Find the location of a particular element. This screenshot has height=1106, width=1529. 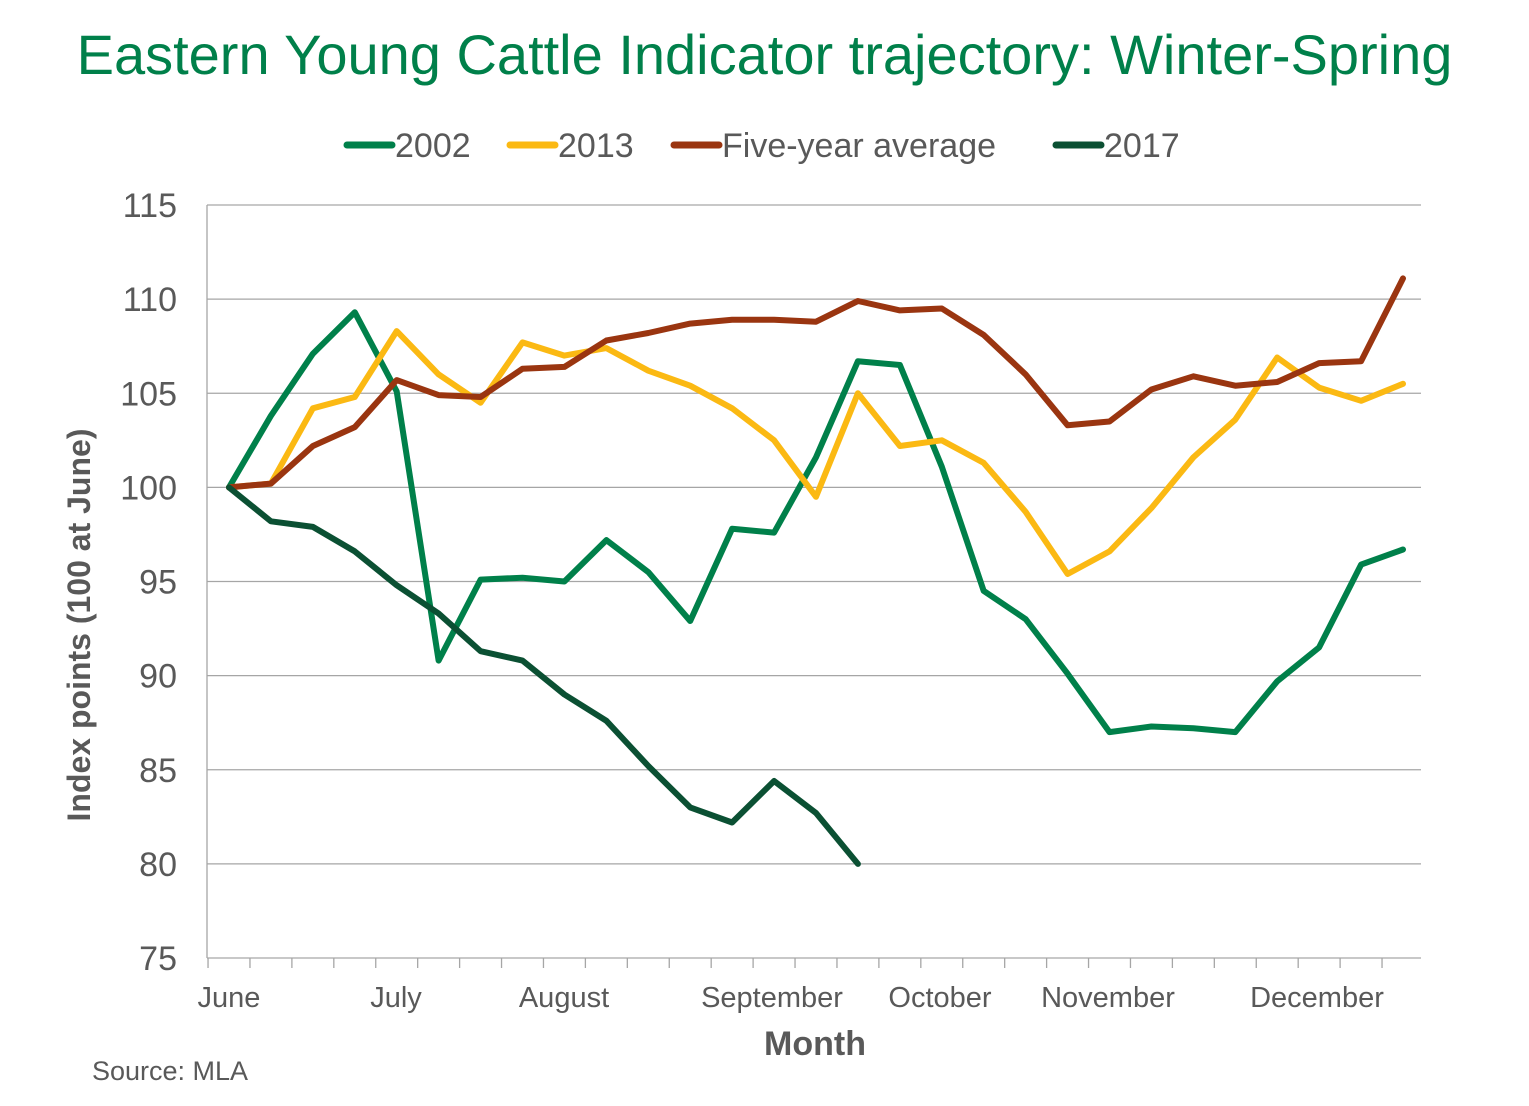

legend-label: 2002 is located at coordinates (433, 146).